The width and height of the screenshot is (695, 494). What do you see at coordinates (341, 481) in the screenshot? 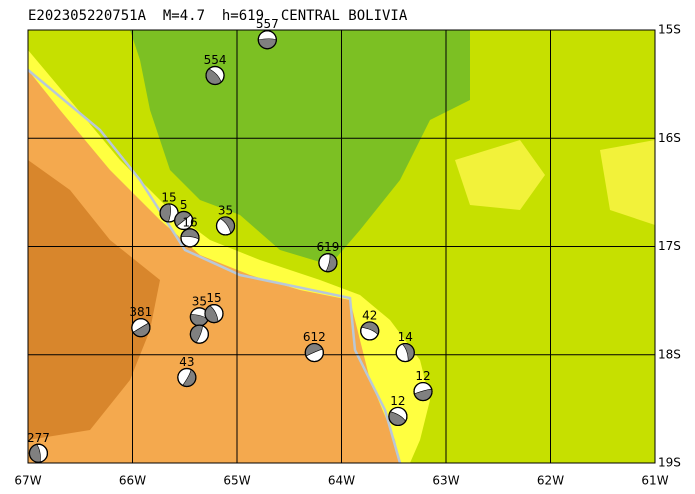
I see `x-tick-label: 64W` at bounding box center [341, 481].